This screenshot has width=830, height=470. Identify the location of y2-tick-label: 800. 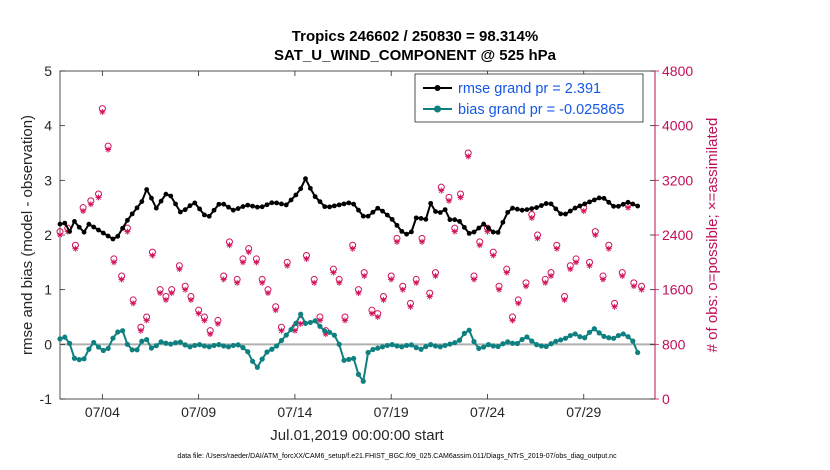
(674, 344).